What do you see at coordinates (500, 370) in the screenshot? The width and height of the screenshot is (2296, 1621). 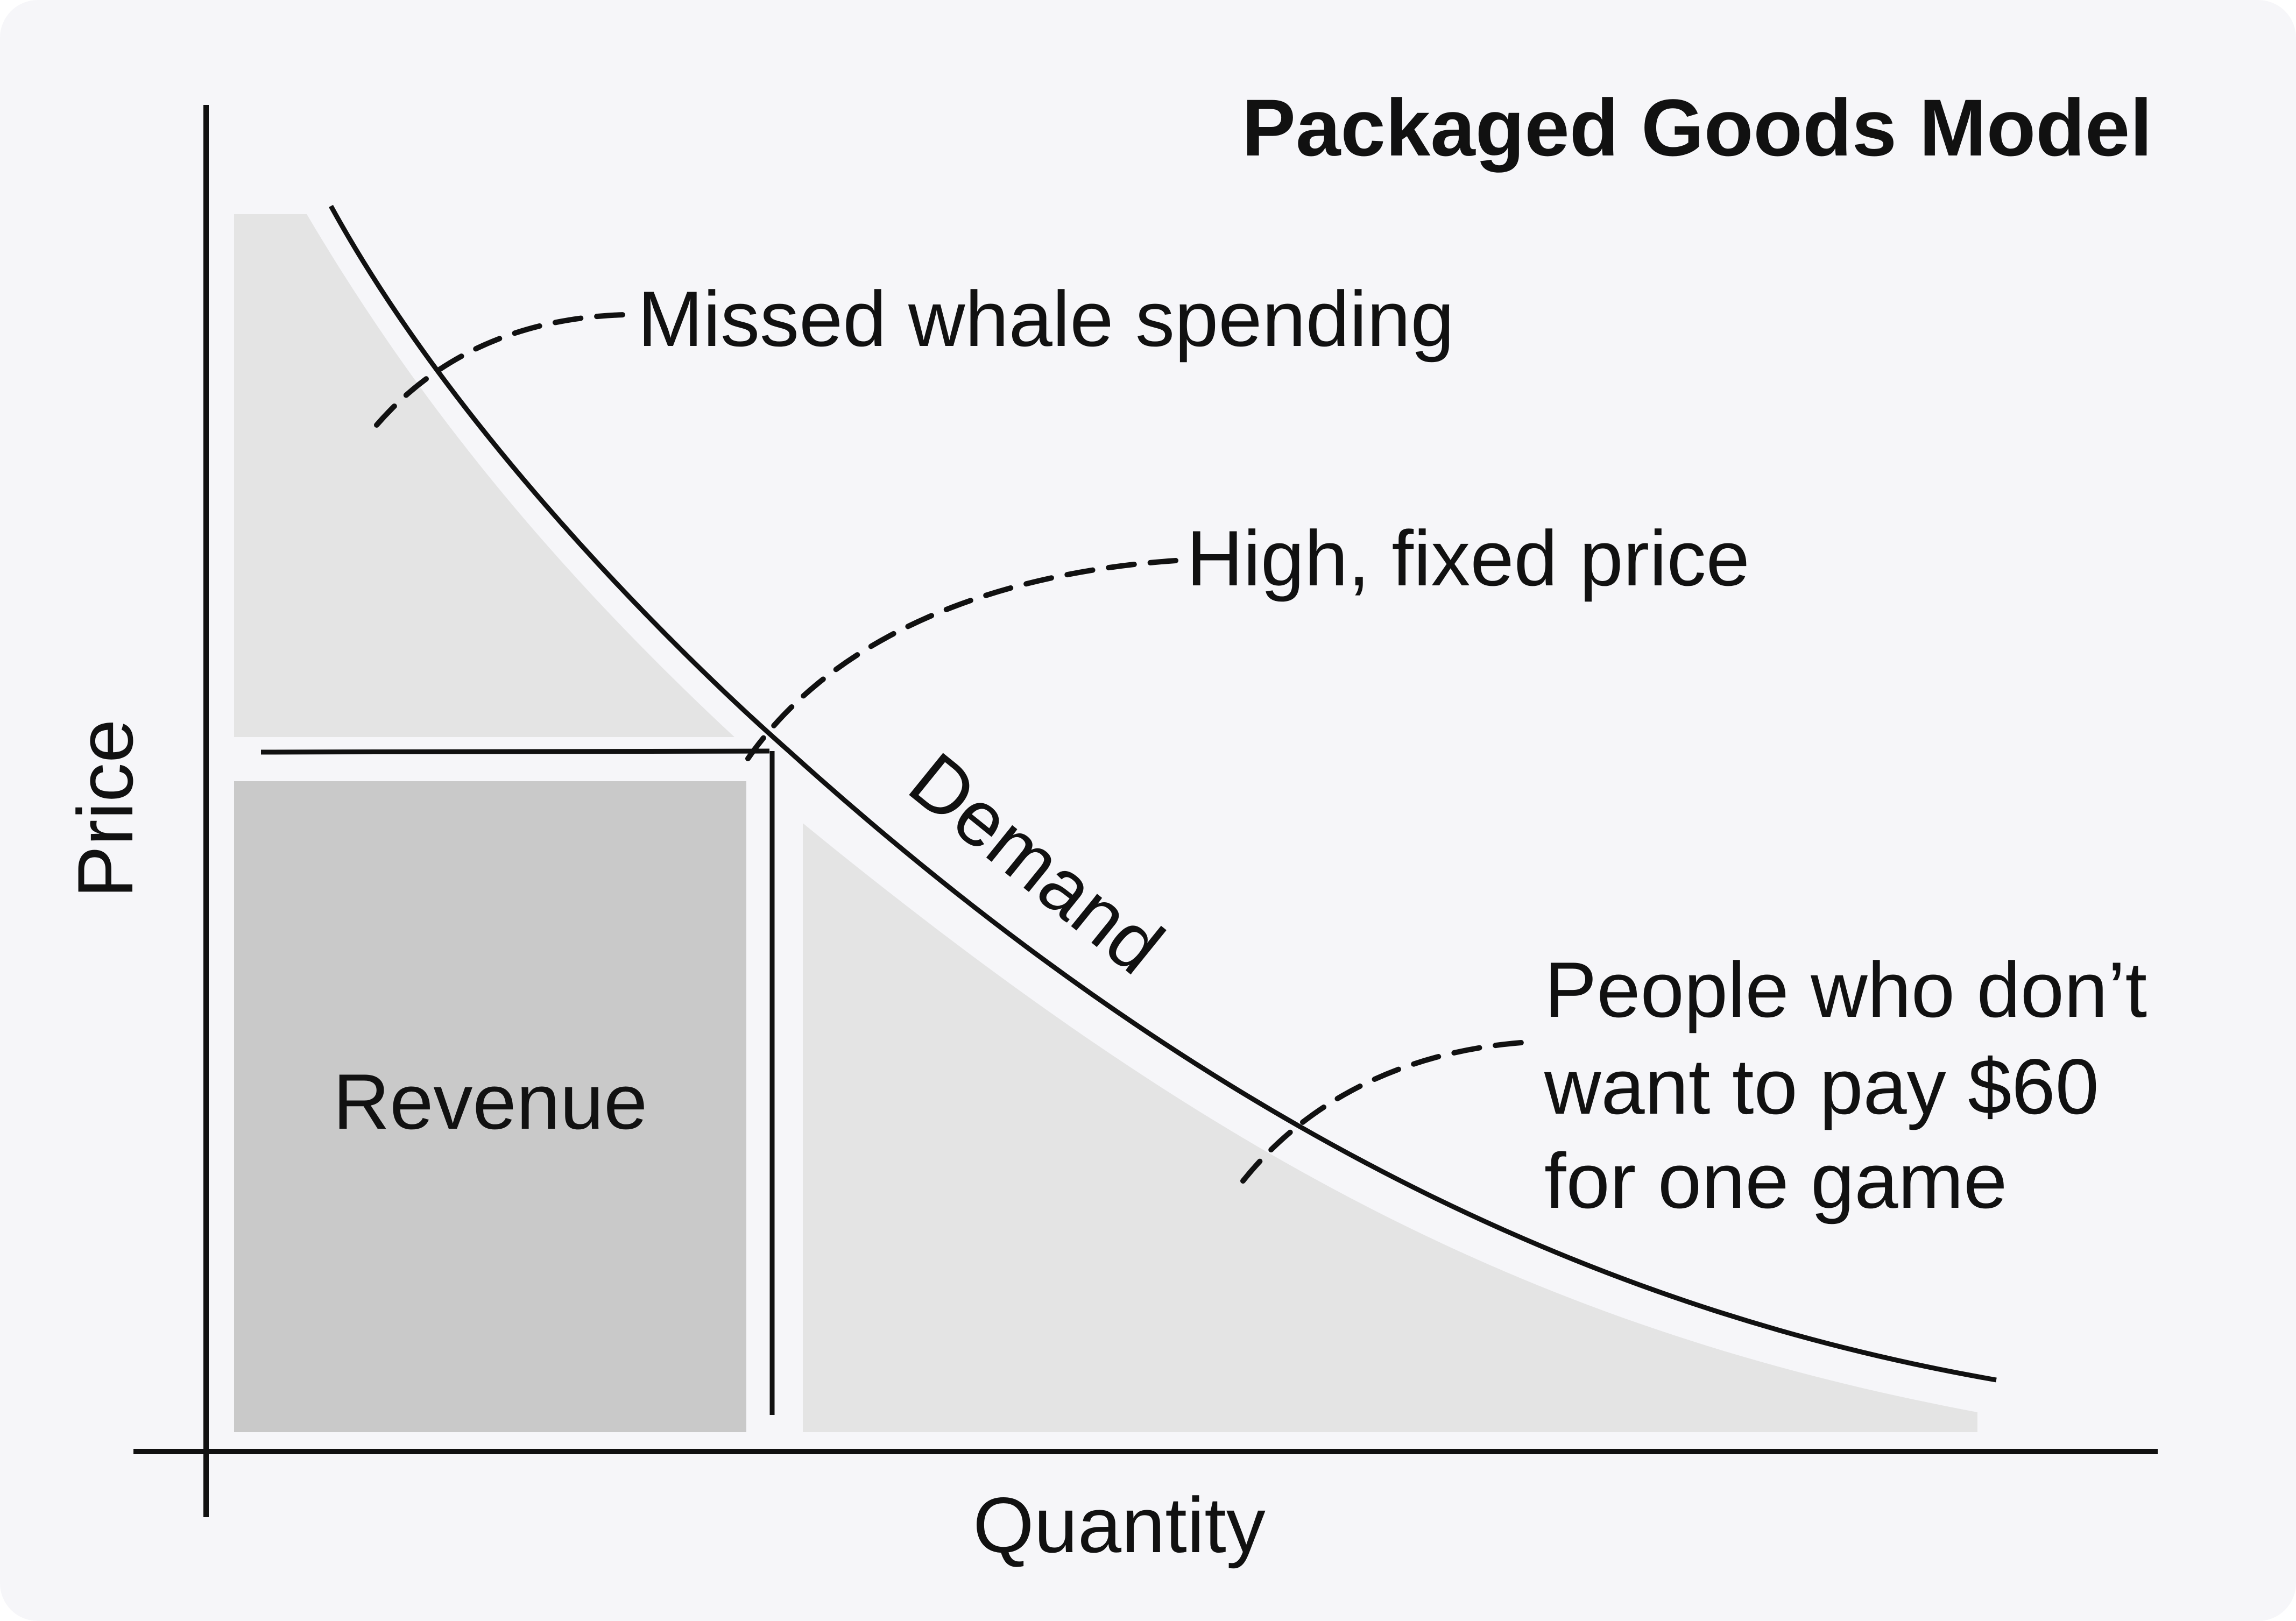 I see `missed-whale-leader` at bounding box center [500, 370].